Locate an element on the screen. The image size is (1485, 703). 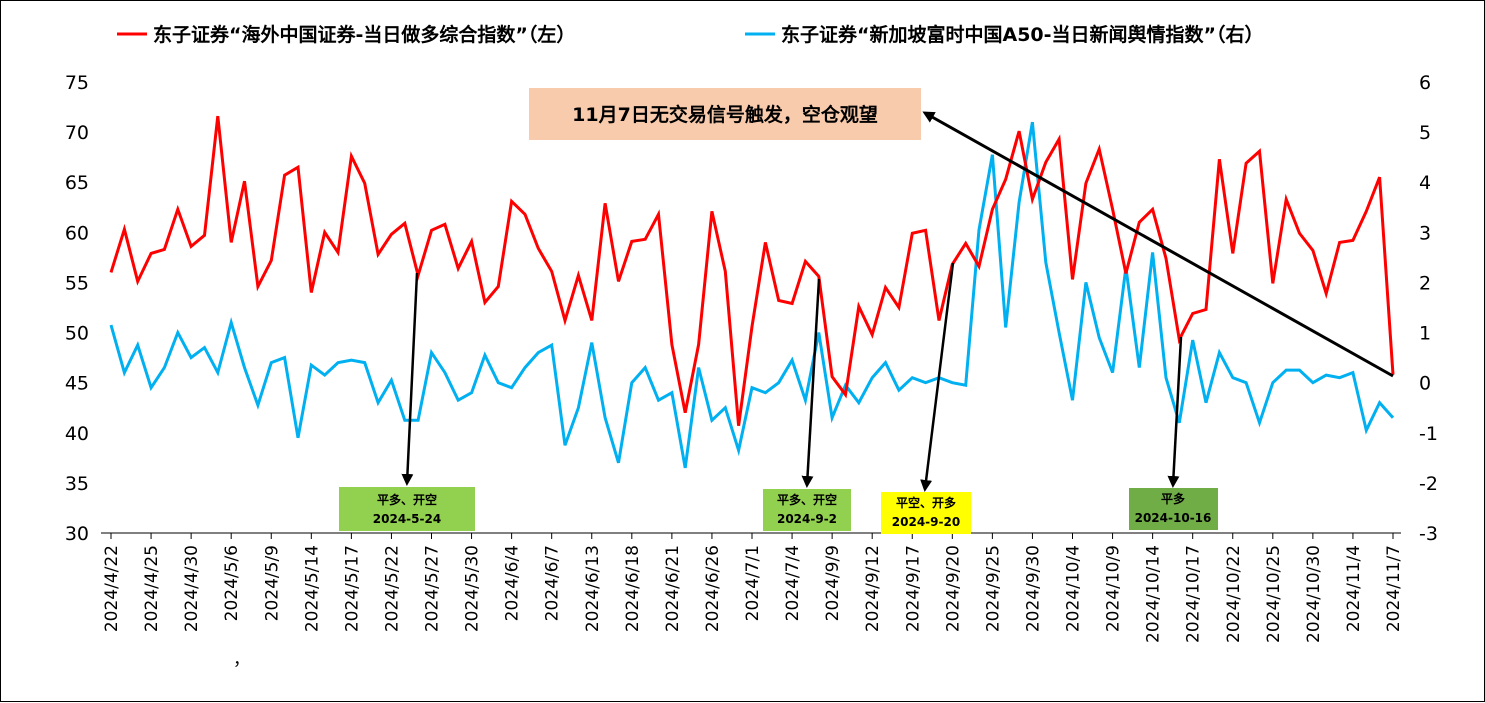
note-text: 11月7日无交易信号触发，空仓观望 is located at coordinates (725, 114).